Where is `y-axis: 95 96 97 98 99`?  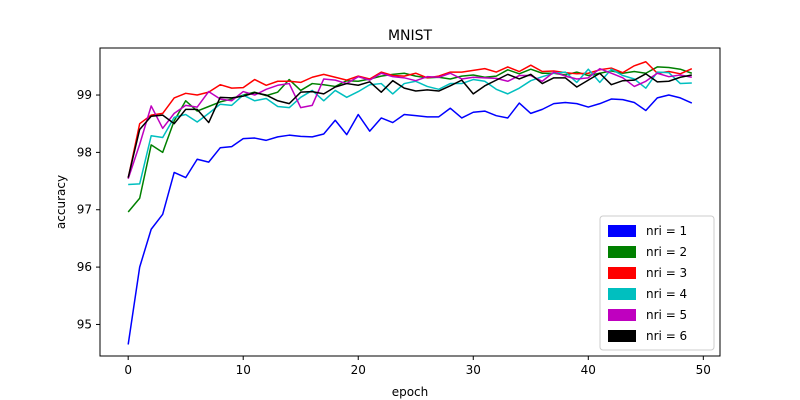 y-axis: 95 96 97 98 99 is located at coordinates (88, 209).